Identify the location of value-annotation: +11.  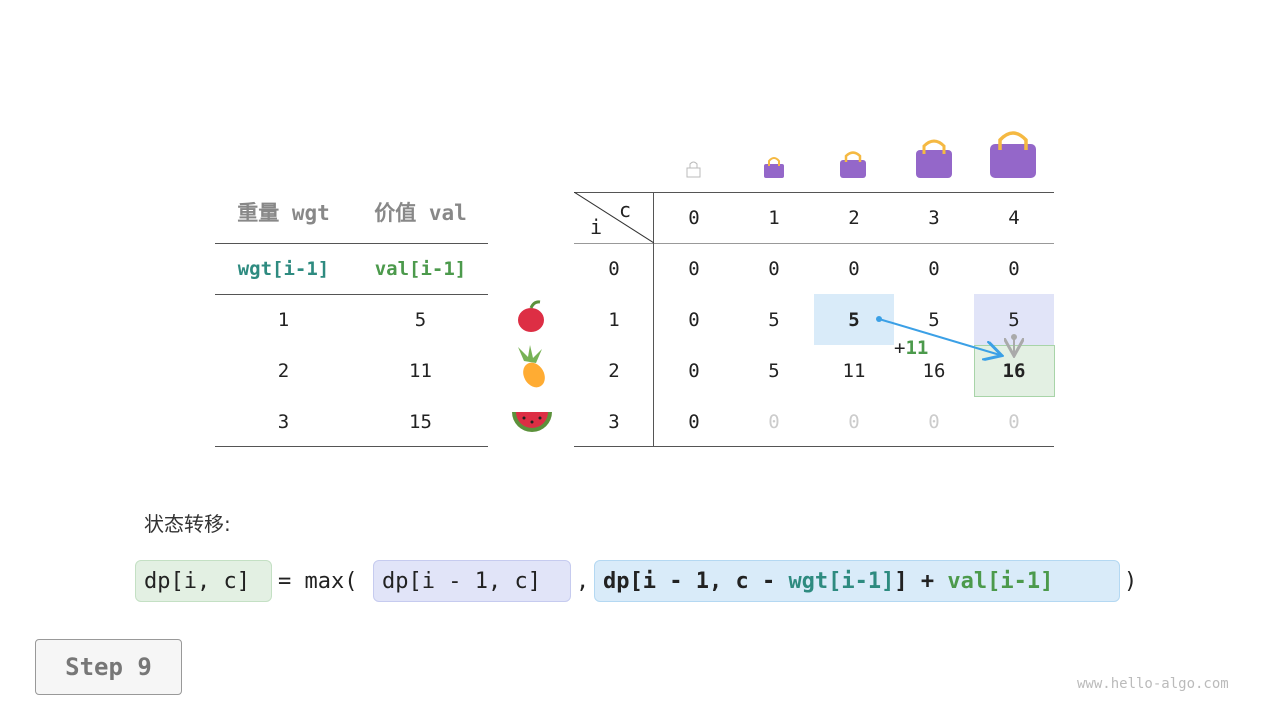
(911, 348).